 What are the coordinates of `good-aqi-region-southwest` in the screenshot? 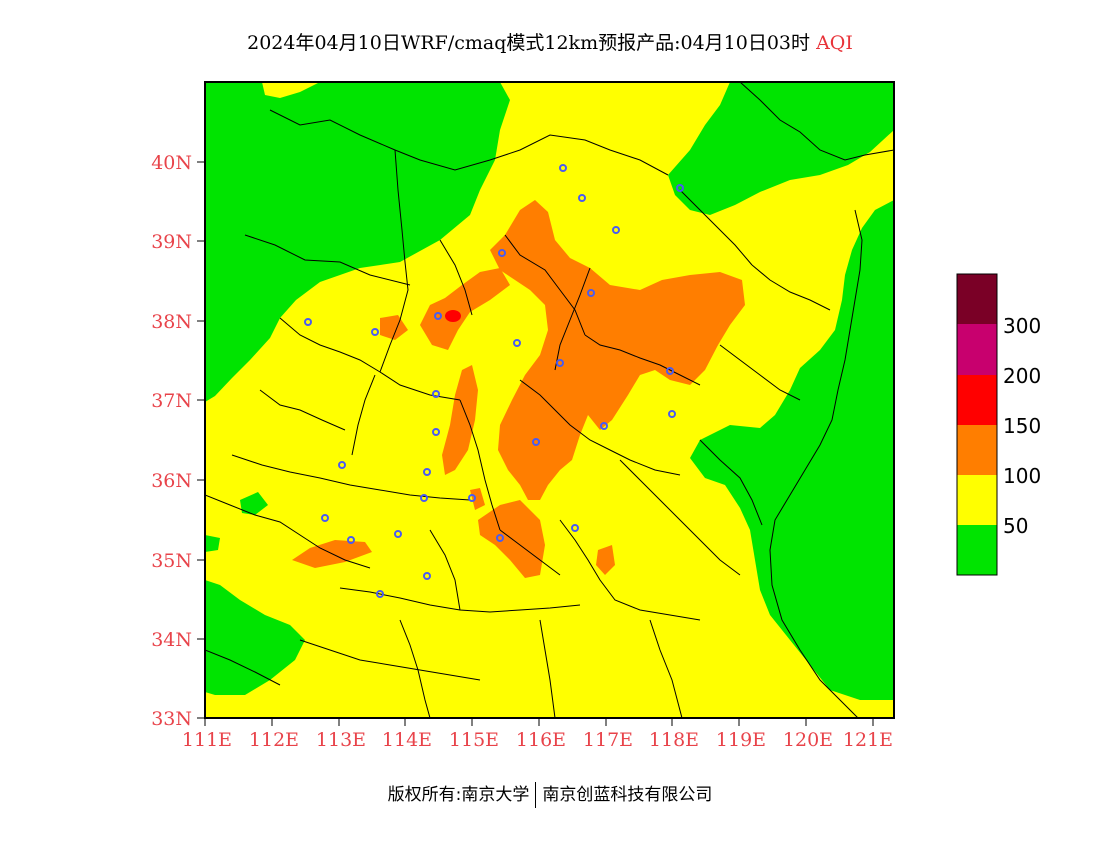 It's located at (255, 637).